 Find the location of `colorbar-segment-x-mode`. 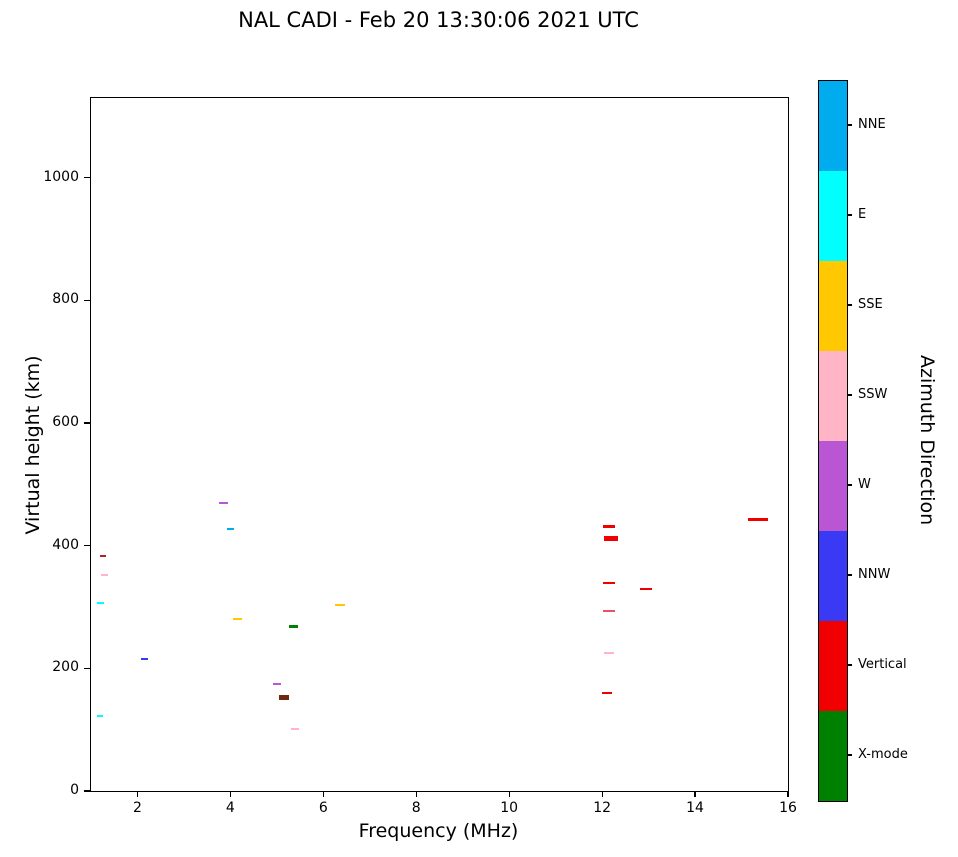

colorbar-segment-x-mode is located at coordinates (833, 756).